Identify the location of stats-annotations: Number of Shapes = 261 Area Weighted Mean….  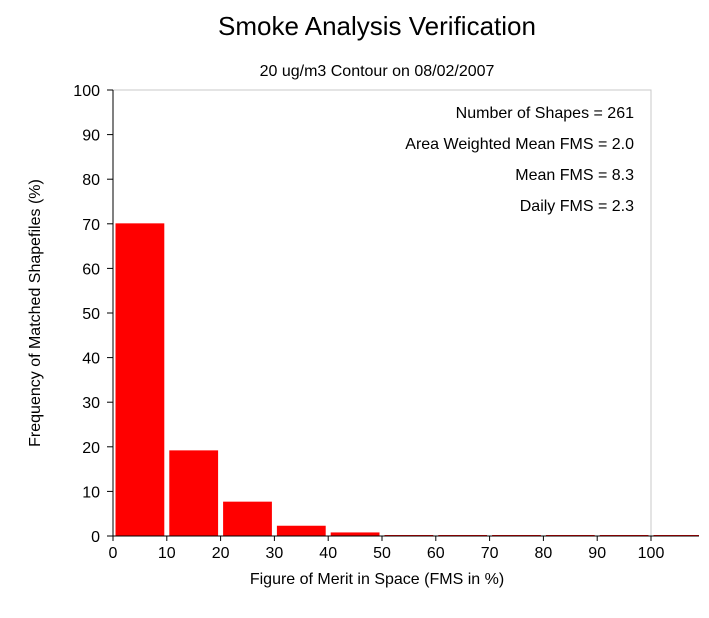
(519, 160).